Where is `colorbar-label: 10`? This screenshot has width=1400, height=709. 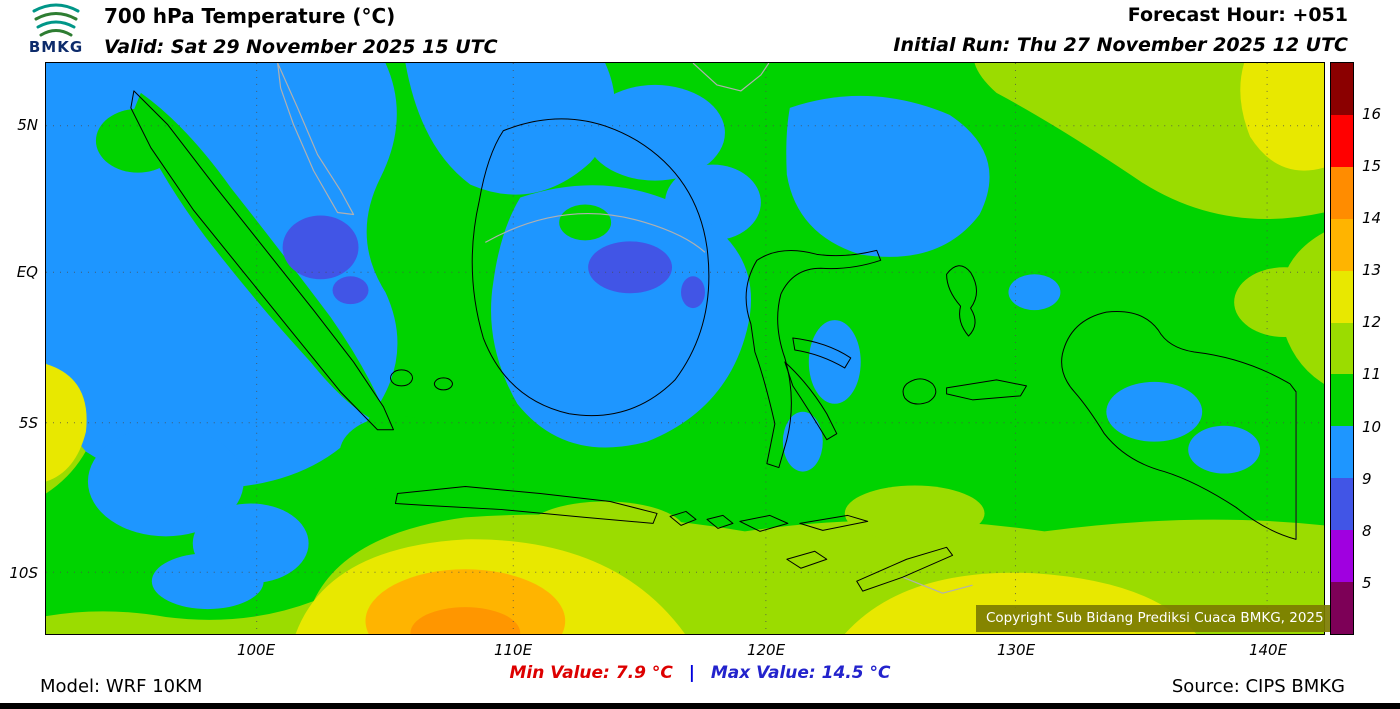 colorbar-label: 10 is located at coordinates (1372, 427).